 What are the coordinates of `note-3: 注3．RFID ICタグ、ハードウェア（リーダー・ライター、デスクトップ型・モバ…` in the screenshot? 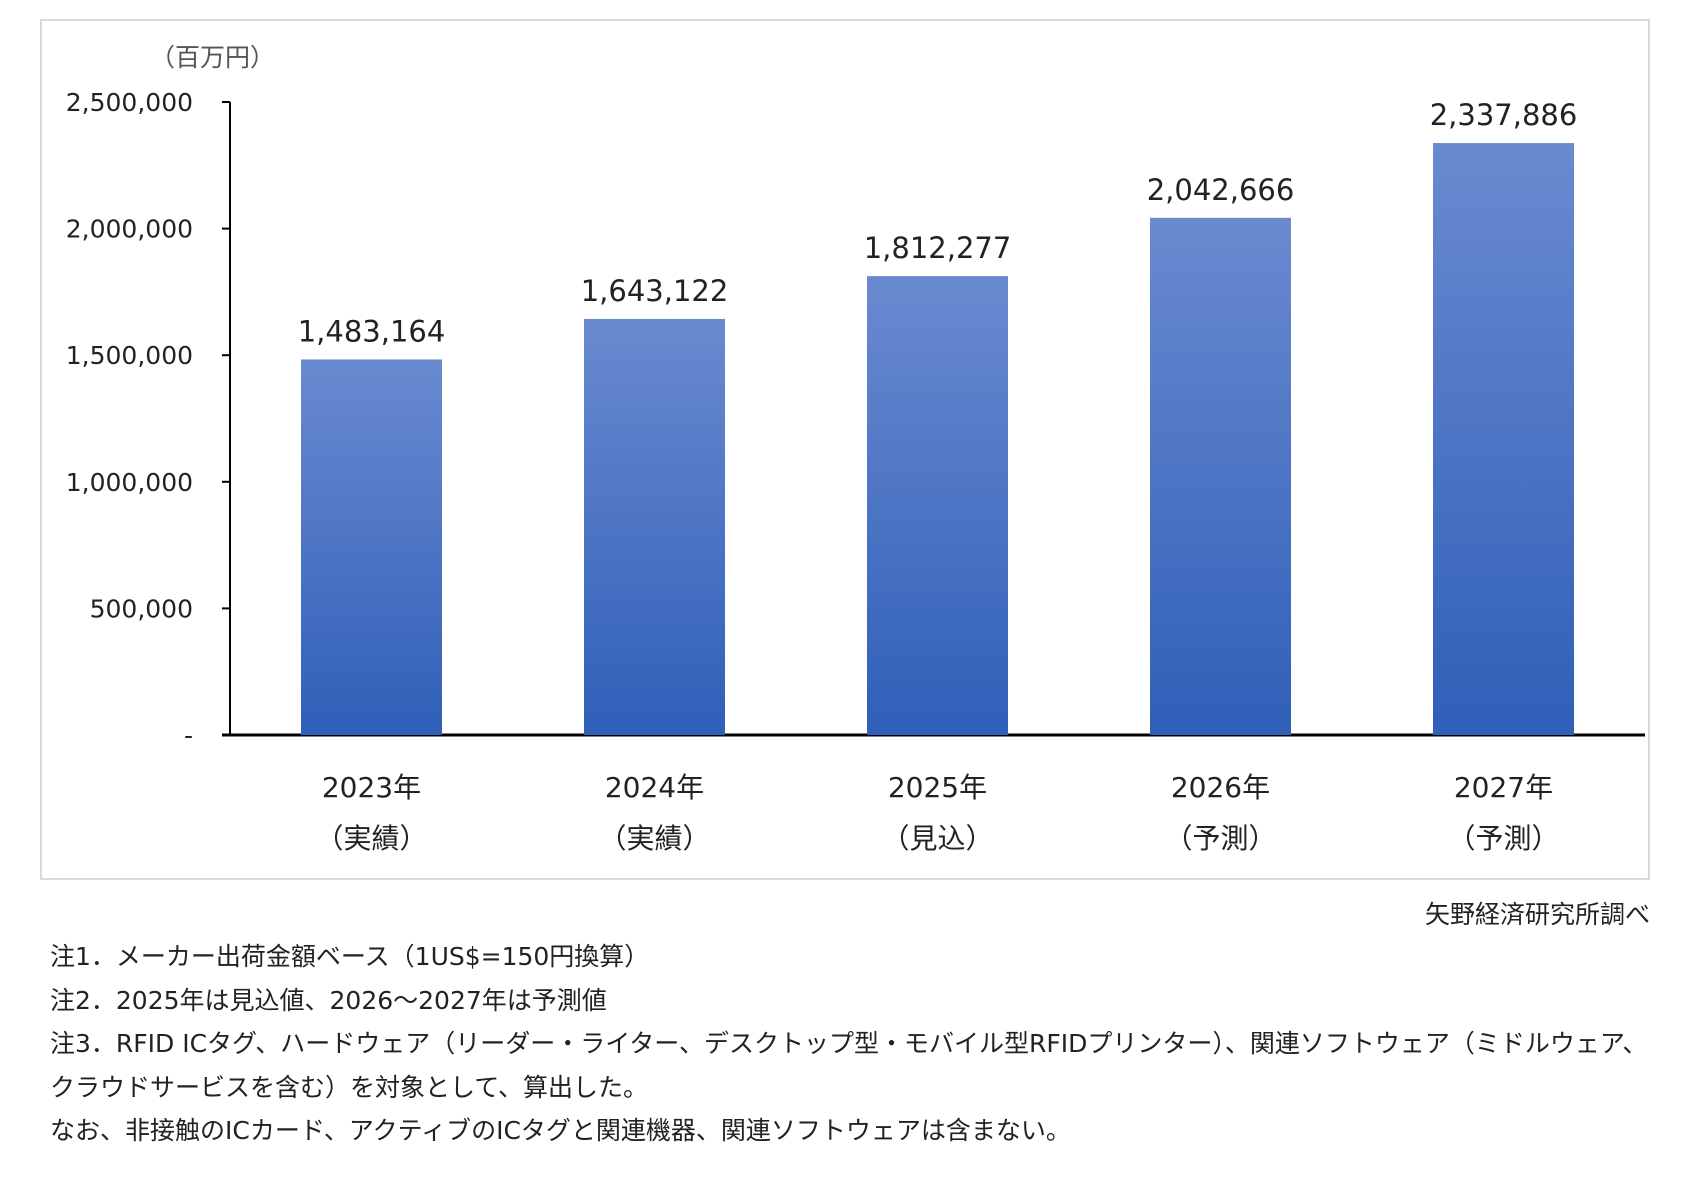 It's located at (849, 1043).